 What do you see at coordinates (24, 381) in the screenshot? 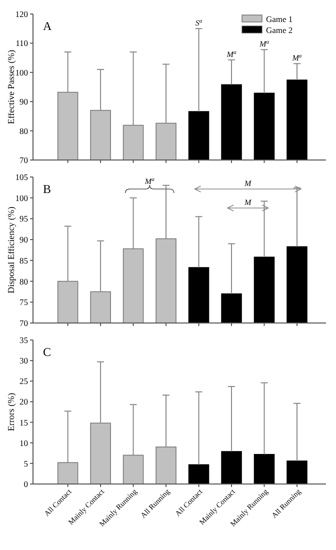
I see `y-tick-label: 25` at bounding box center [24, 381].